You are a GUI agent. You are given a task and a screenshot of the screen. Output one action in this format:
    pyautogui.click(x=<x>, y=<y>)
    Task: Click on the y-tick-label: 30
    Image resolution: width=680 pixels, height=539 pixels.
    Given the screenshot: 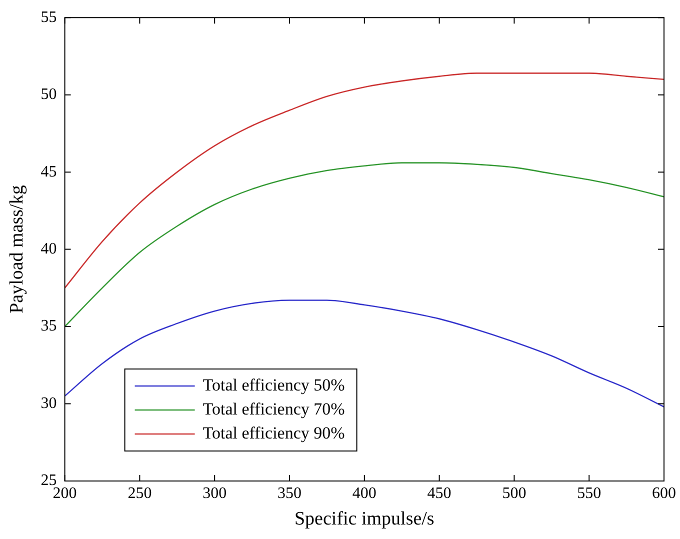 What is the action you would take?
    pyautogui.click(x=48, y=403)
    